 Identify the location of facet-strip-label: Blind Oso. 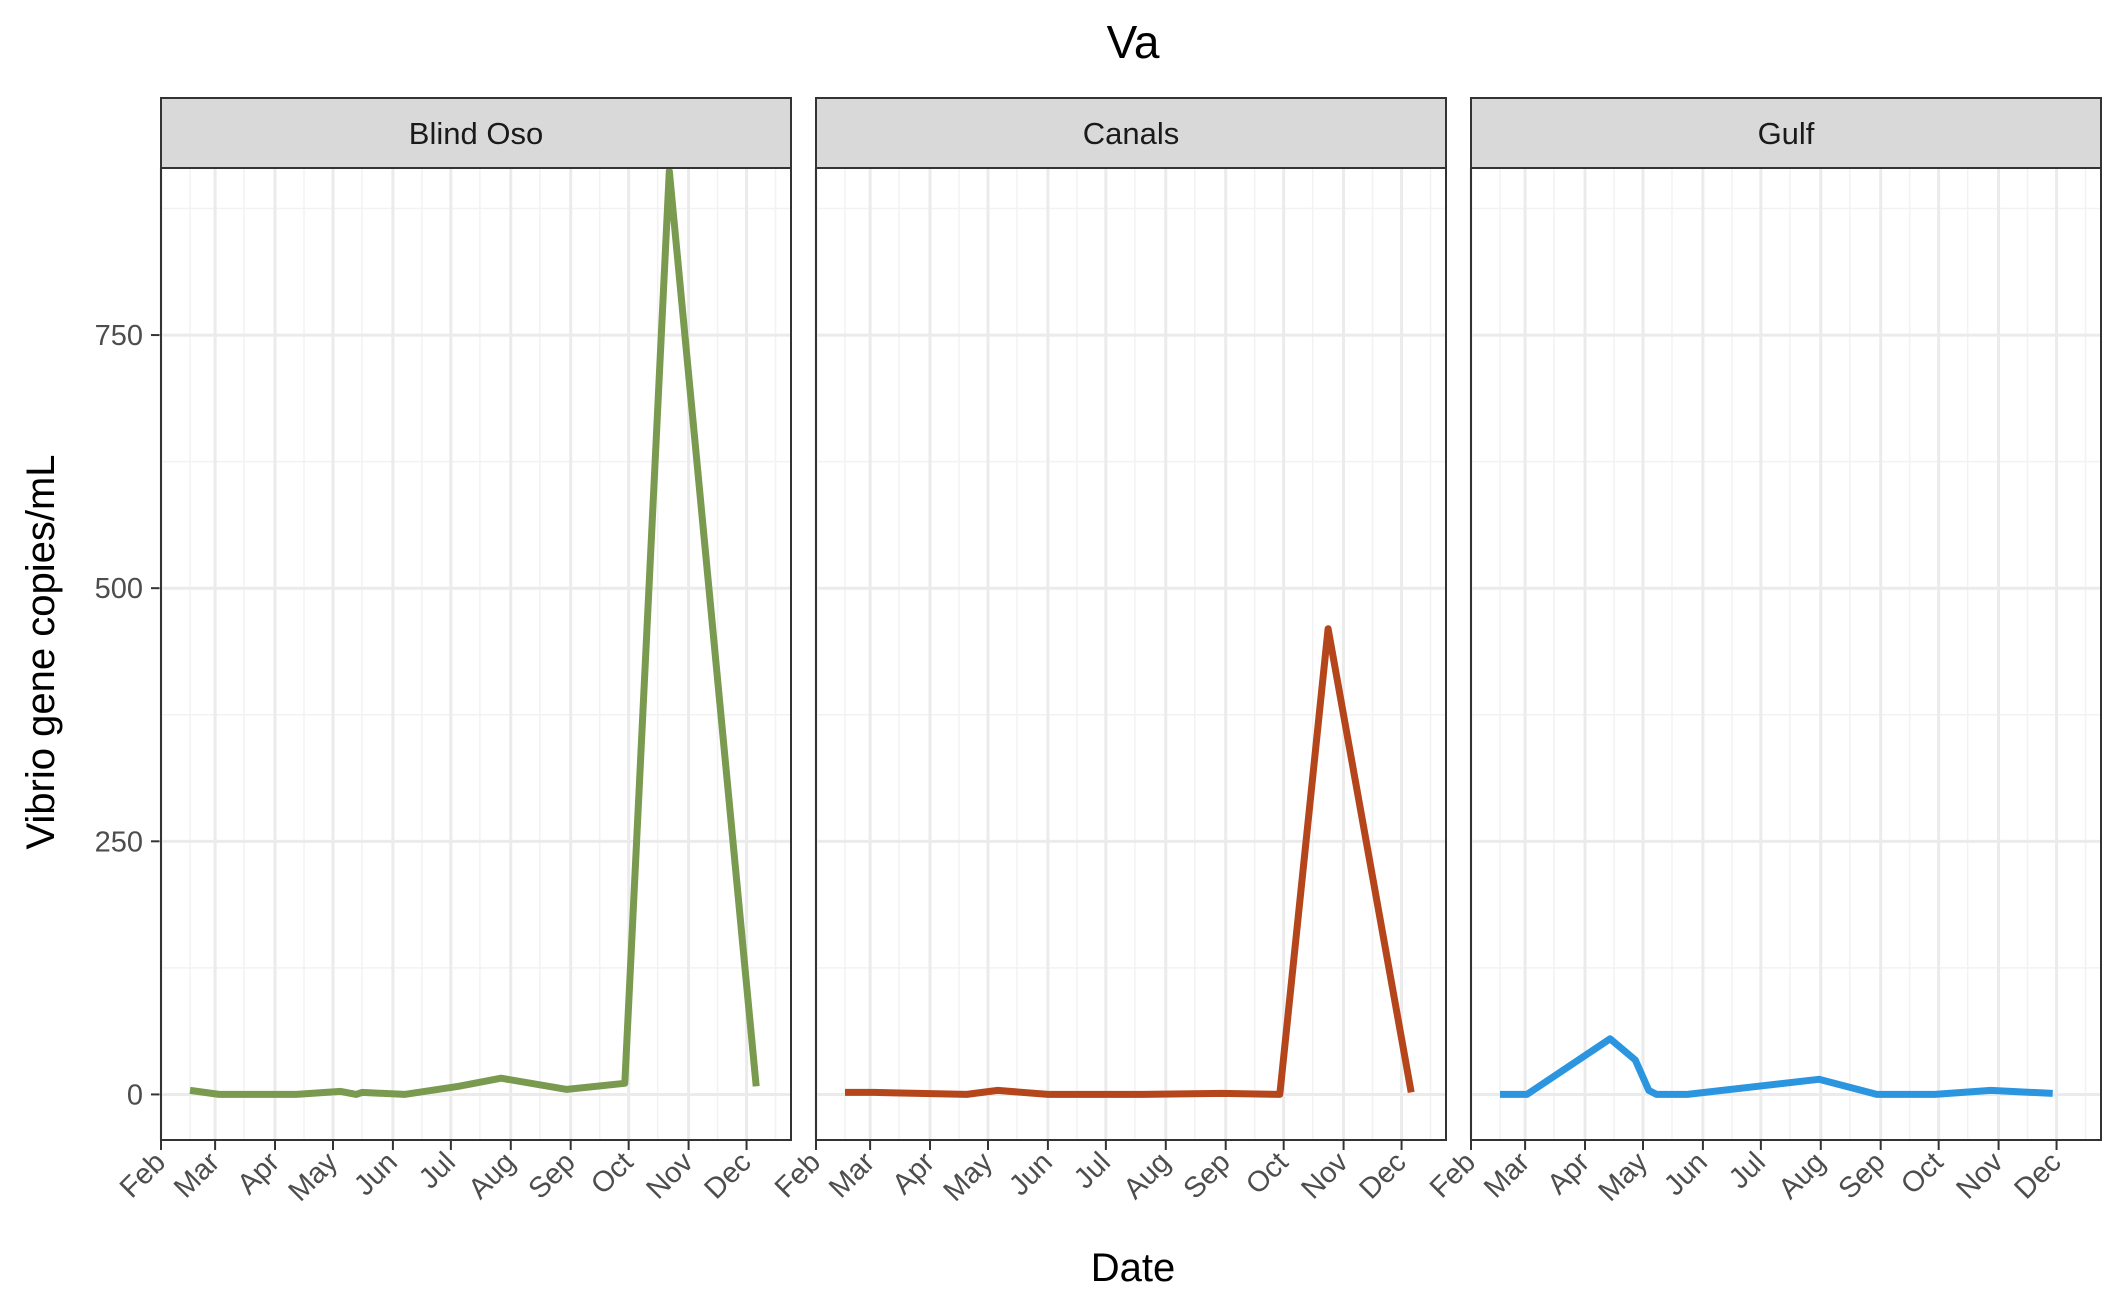
(476, 133).